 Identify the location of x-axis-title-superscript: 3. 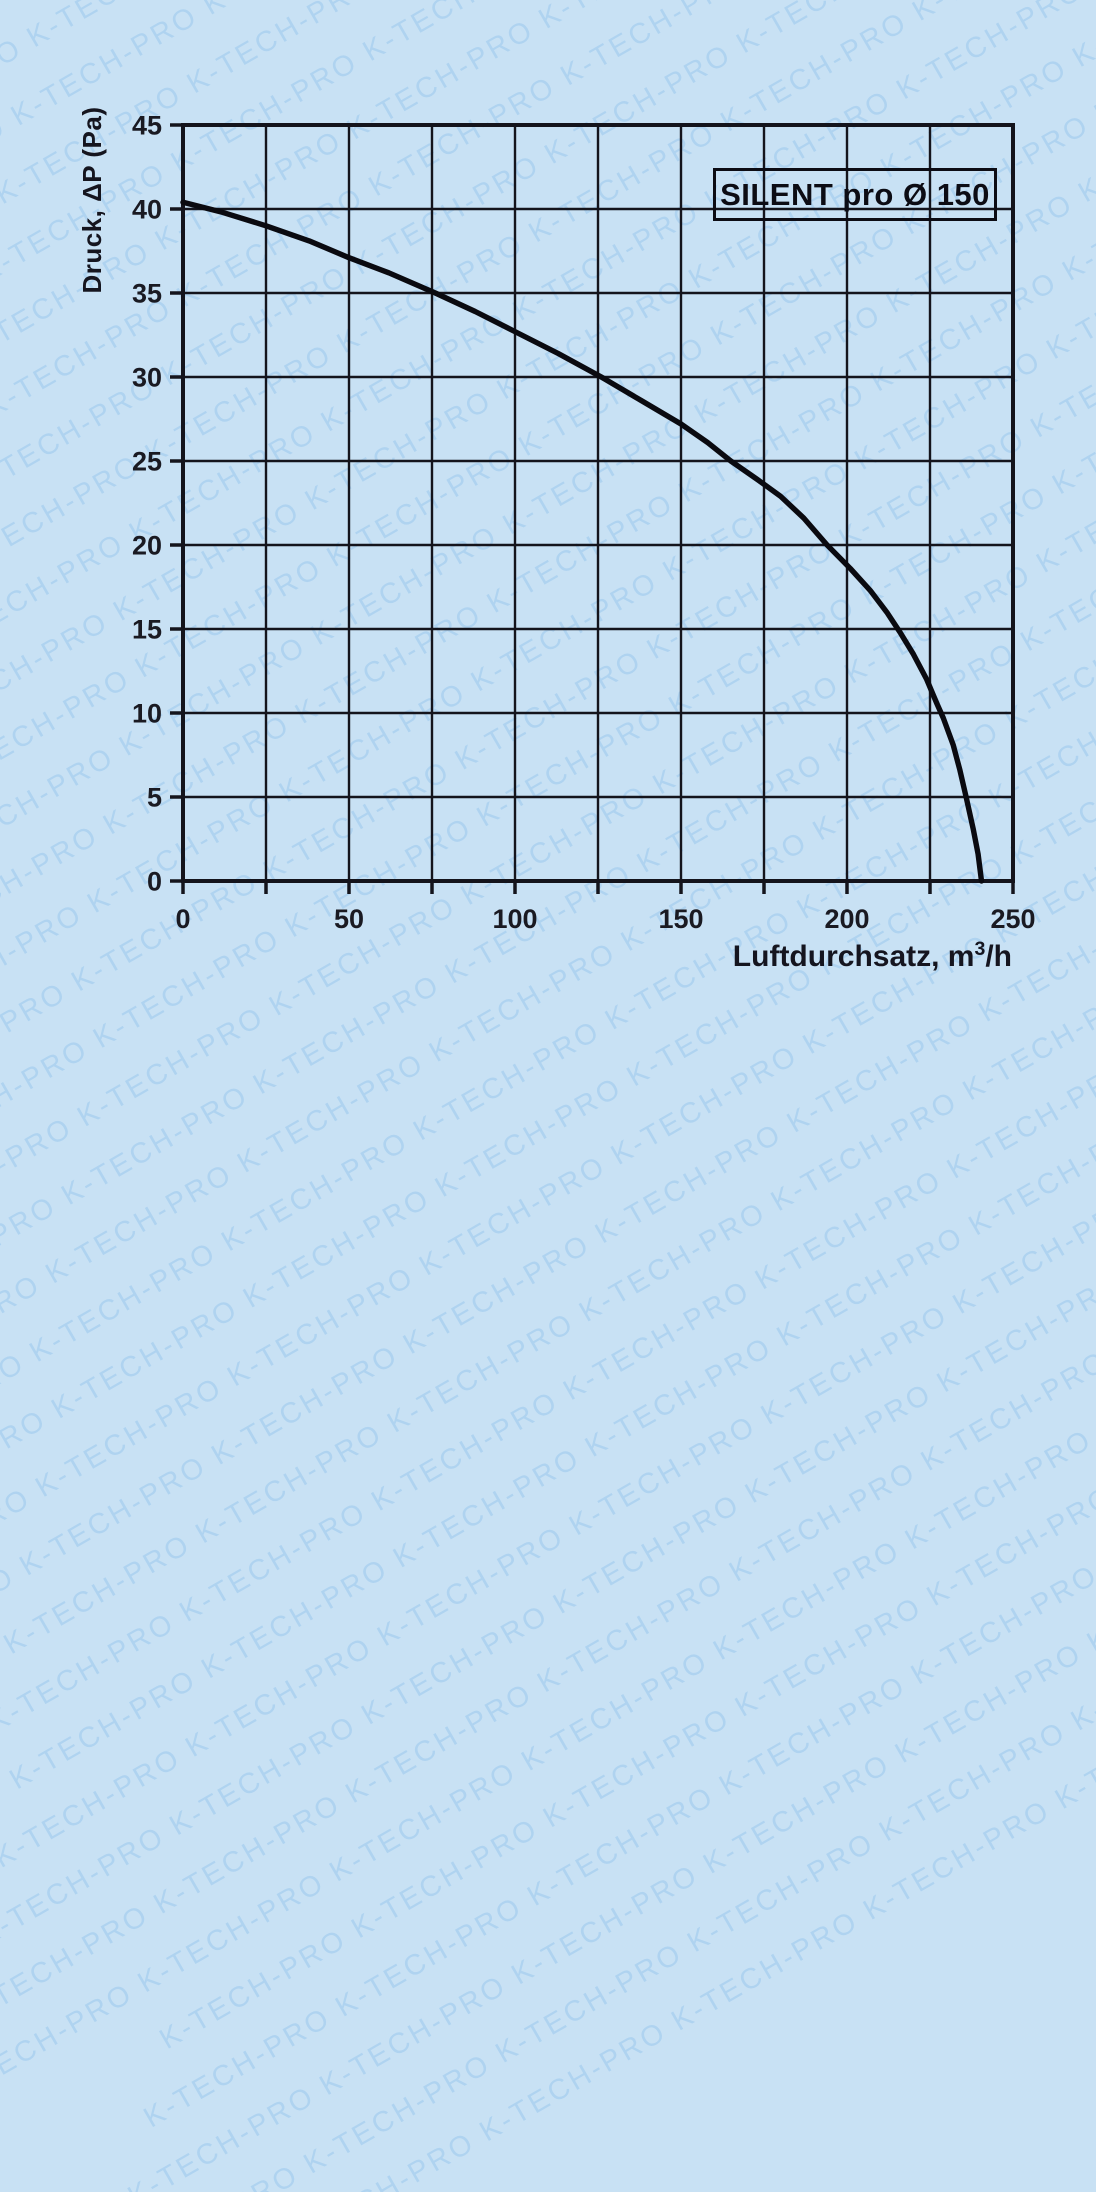
(980, 949).